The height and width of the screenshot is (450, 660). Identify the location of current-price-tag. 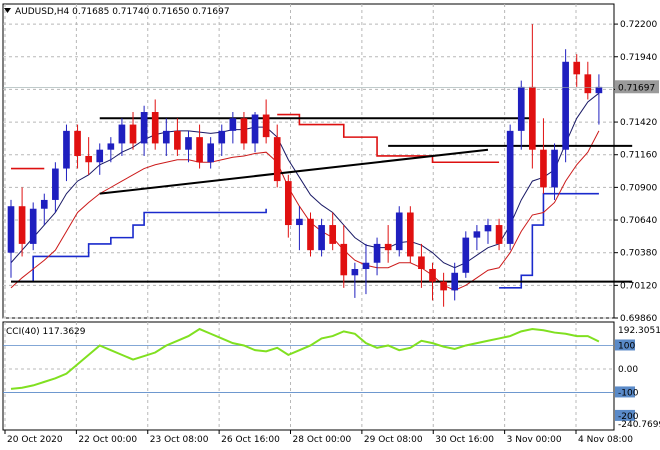
(637, 87).